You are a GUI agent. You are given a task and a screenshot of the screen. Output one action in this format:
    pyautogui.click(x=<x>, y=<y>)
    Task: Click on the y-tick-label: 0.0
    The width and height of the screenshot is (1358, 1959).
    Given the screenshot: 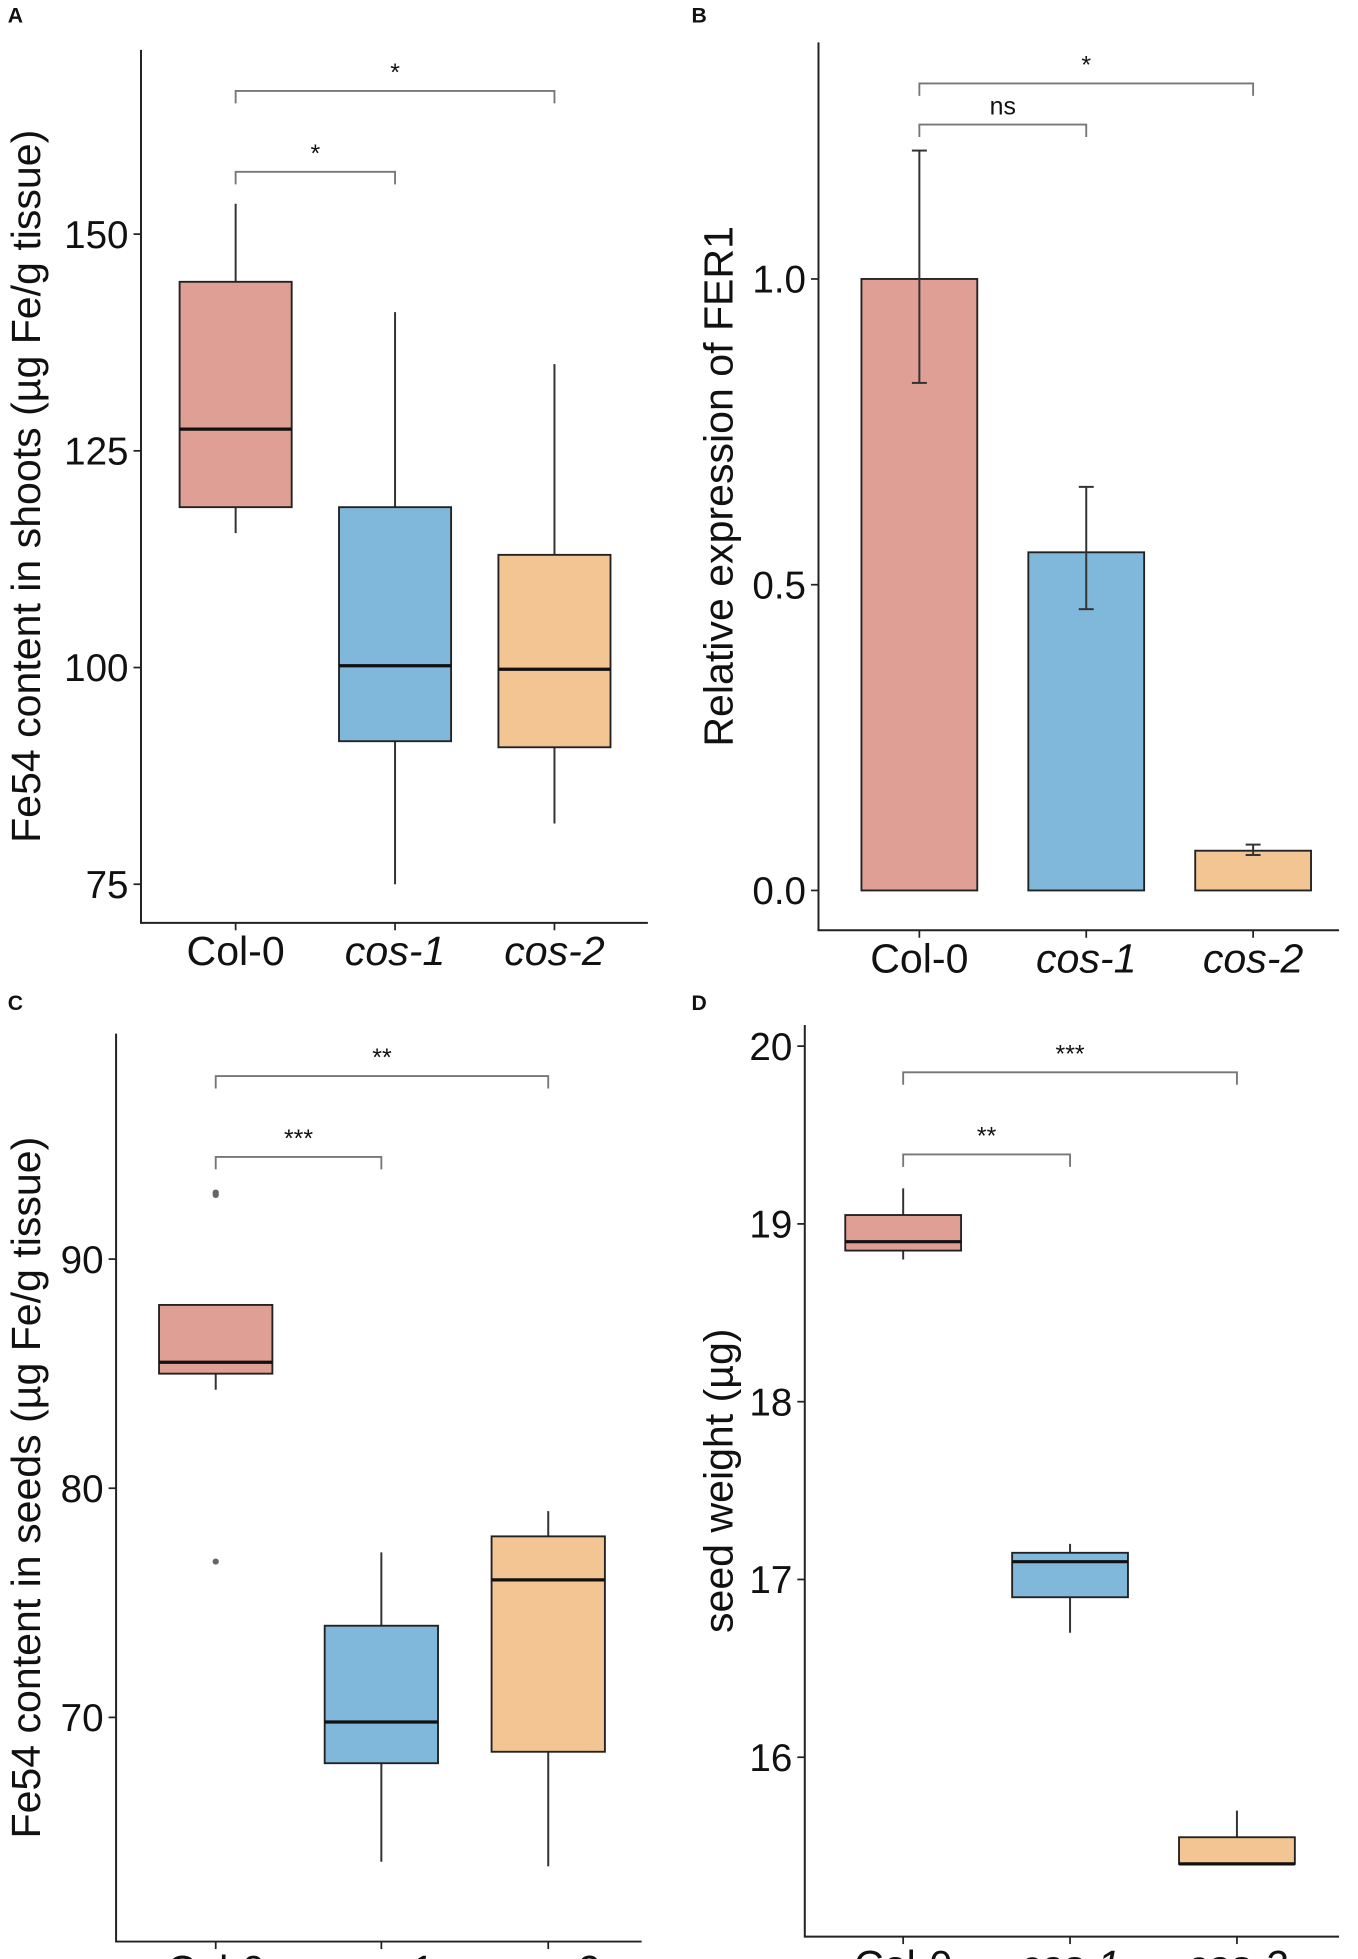 What is the action you would take?
    pyautogui.click(x=779, y=891)
    